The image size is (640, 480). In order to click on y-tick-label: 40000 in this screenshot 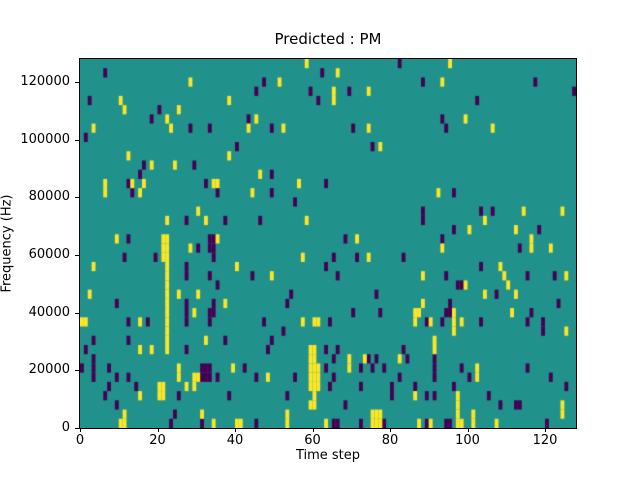, I will do `click(49, 312)`.